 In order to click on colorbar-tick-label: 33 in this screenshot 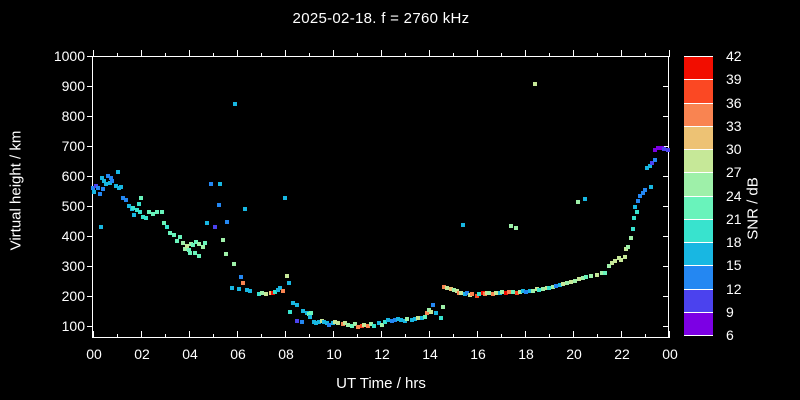, I will do `click(734, 125)`.